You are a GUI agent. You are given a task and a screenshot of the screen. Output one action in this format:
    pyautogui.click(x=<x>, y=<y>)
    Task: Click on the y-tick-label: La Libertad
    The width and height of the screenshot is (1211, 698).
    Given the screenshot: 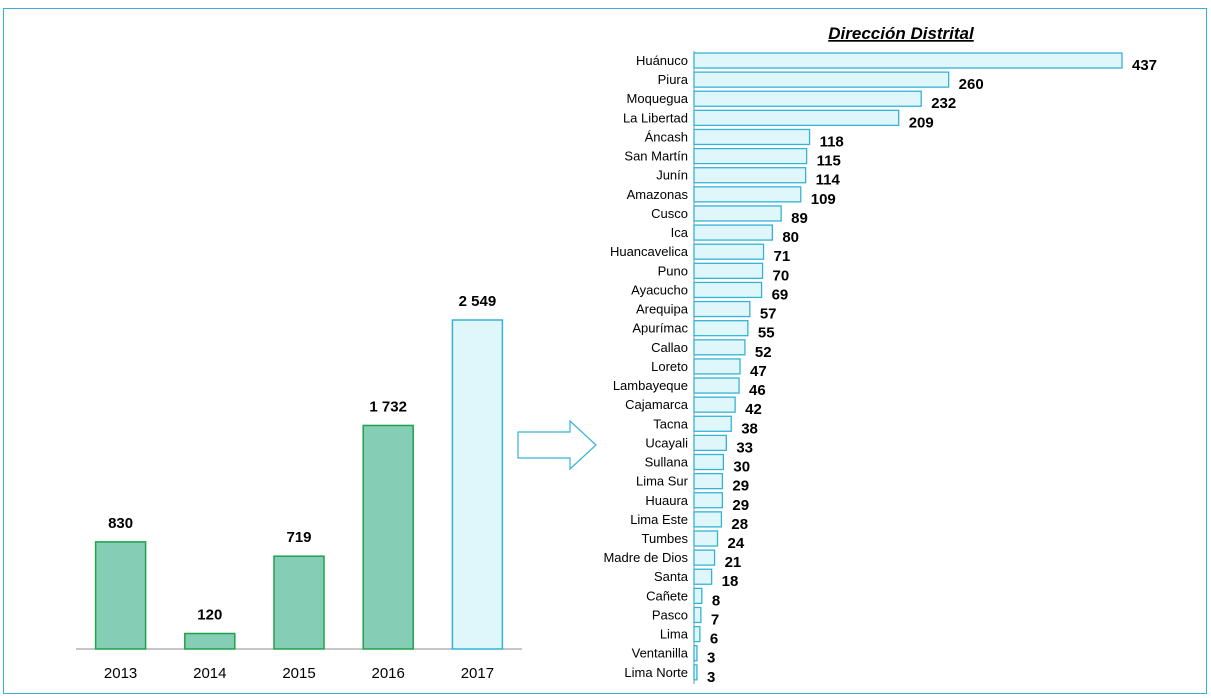 What is the action you would take?
    pyautogui.click(x=655, y=117)
    